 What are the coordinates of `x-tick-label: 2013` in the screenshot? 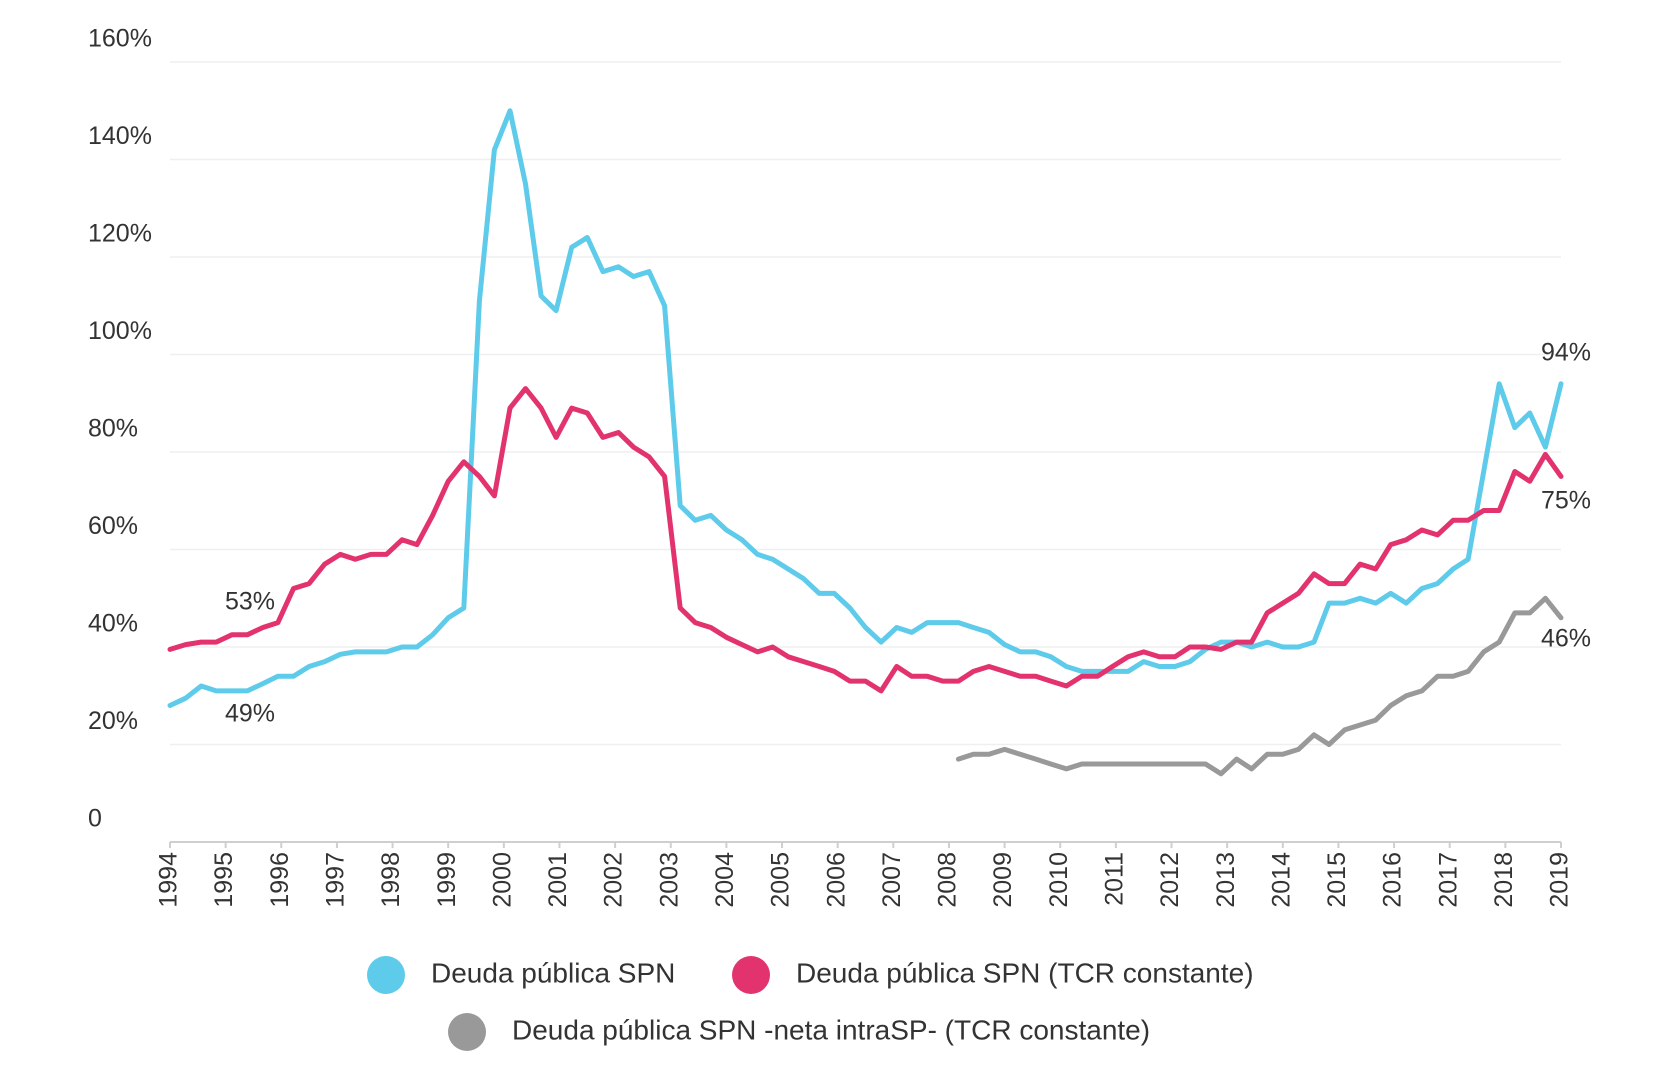 It's located at (1226, 880).